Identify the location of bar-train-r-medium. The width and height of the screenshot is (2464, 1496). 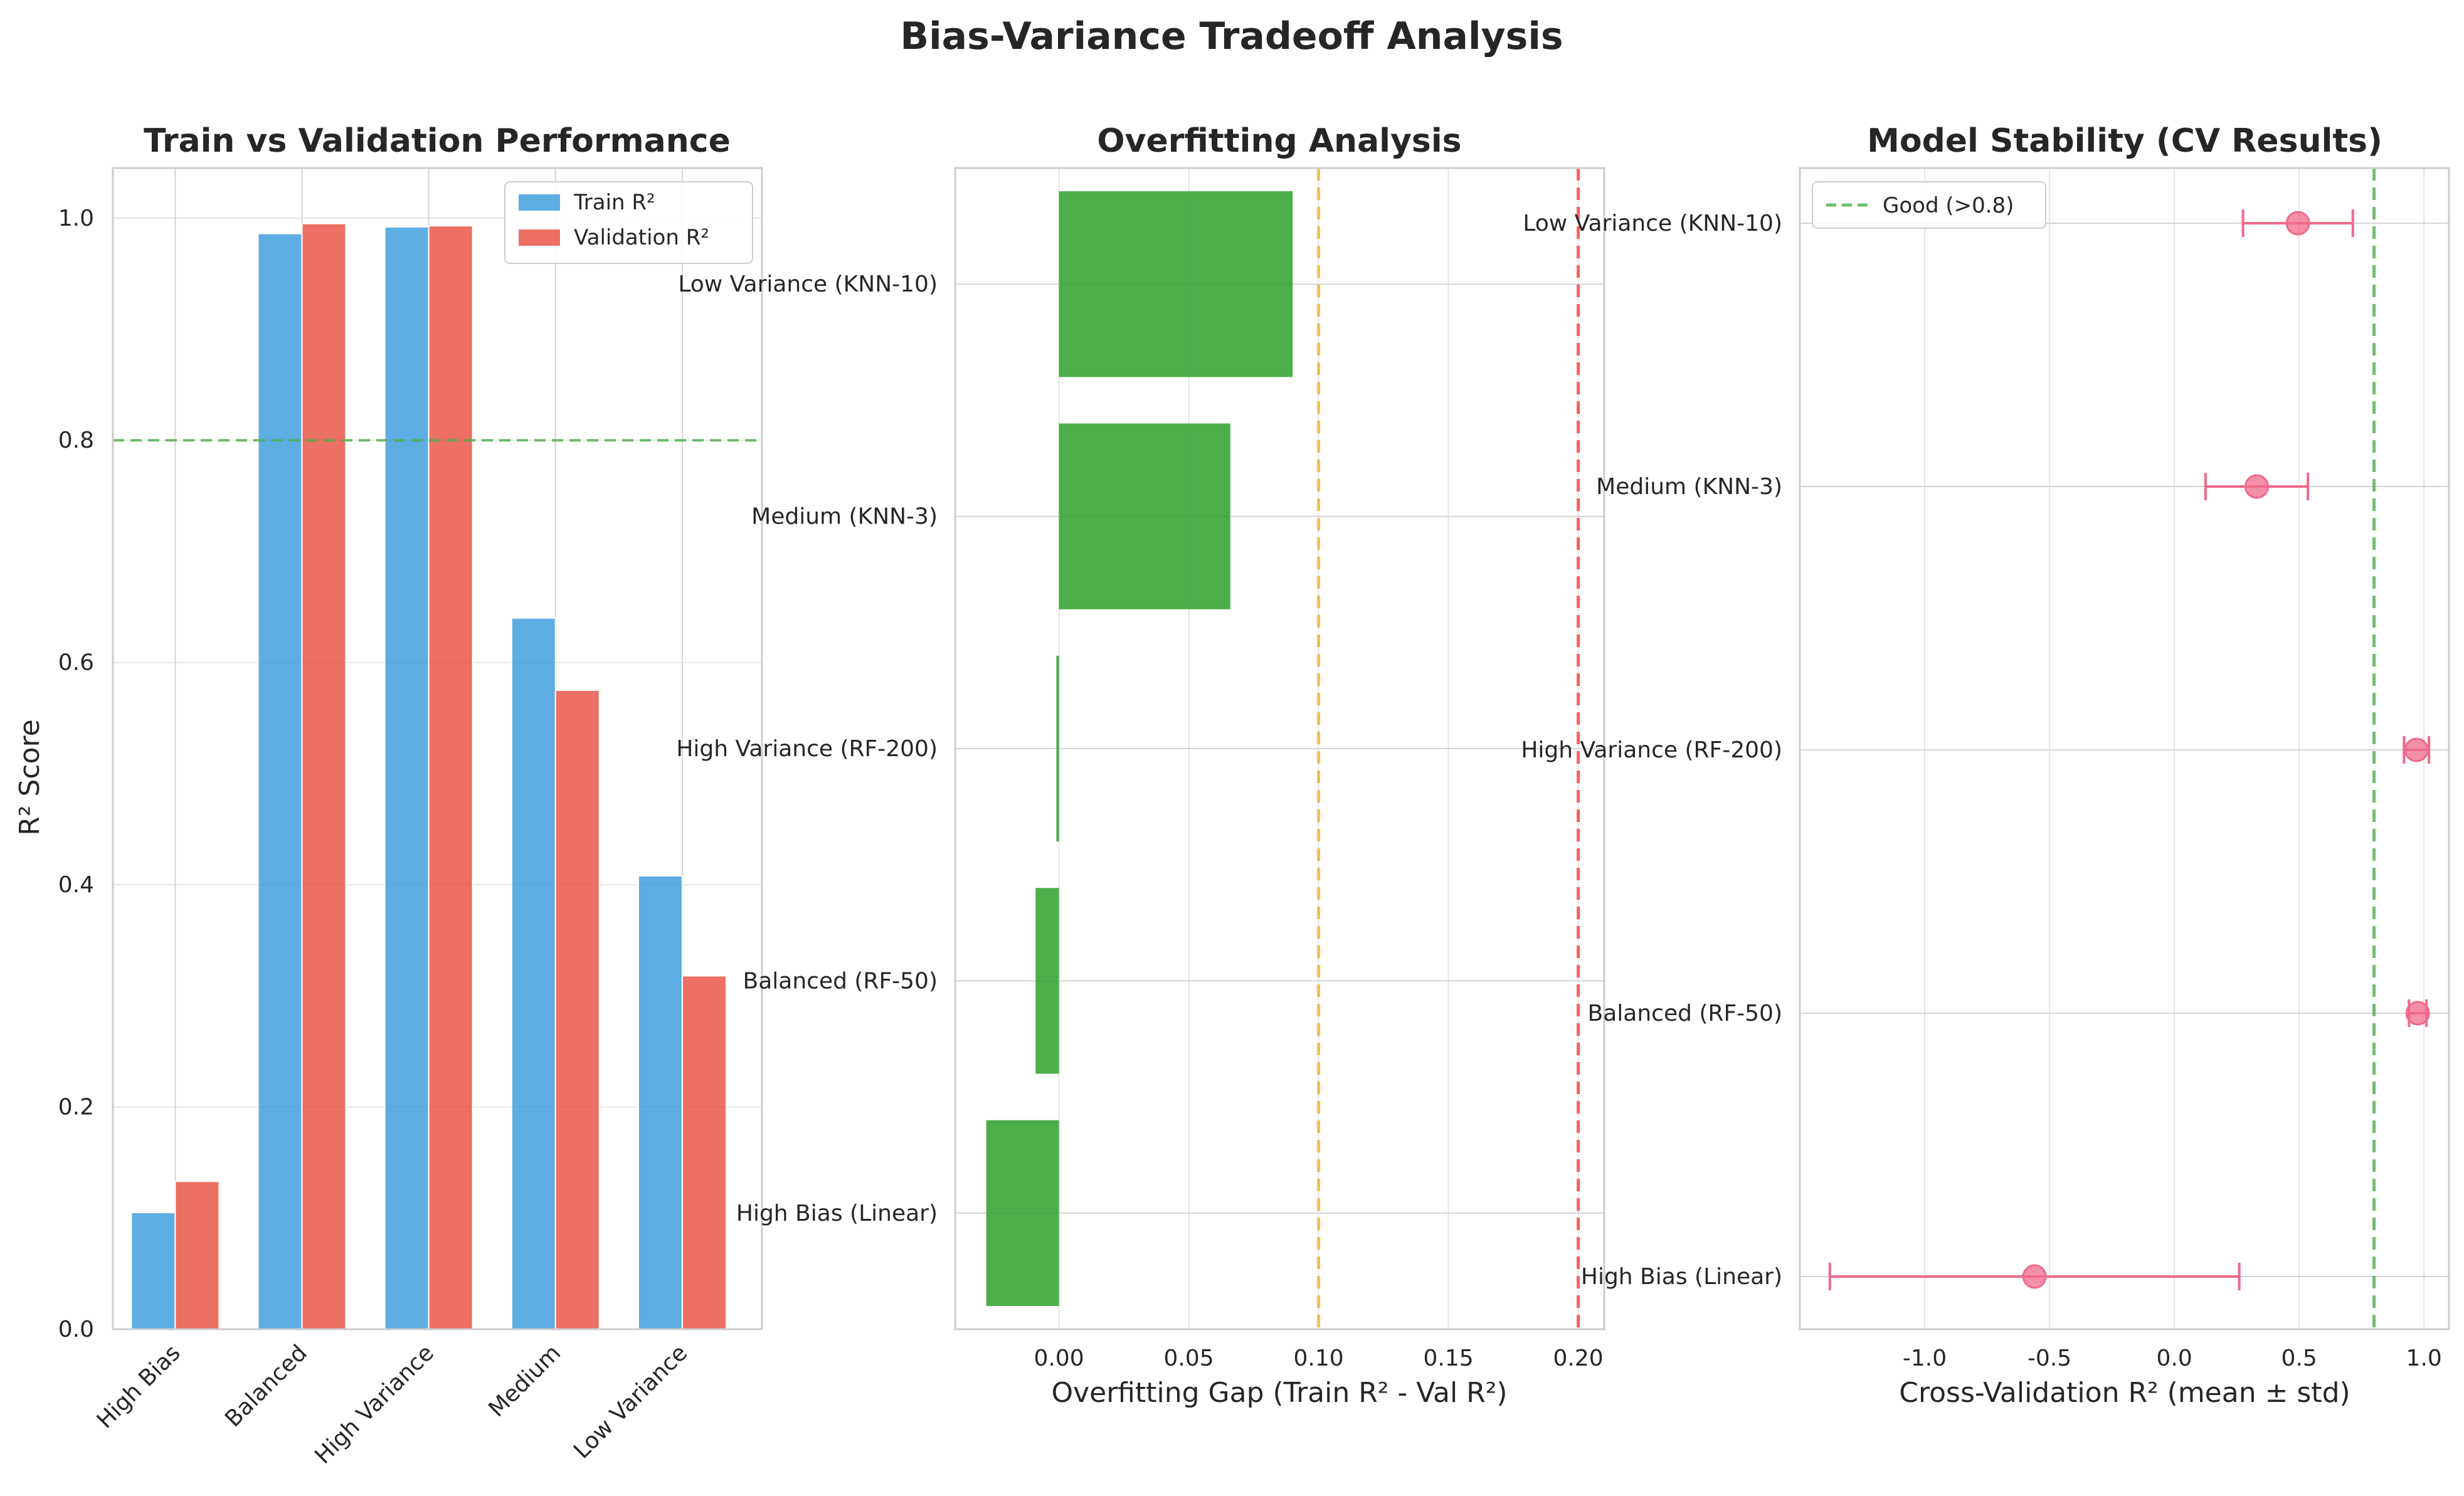
(533, 973).